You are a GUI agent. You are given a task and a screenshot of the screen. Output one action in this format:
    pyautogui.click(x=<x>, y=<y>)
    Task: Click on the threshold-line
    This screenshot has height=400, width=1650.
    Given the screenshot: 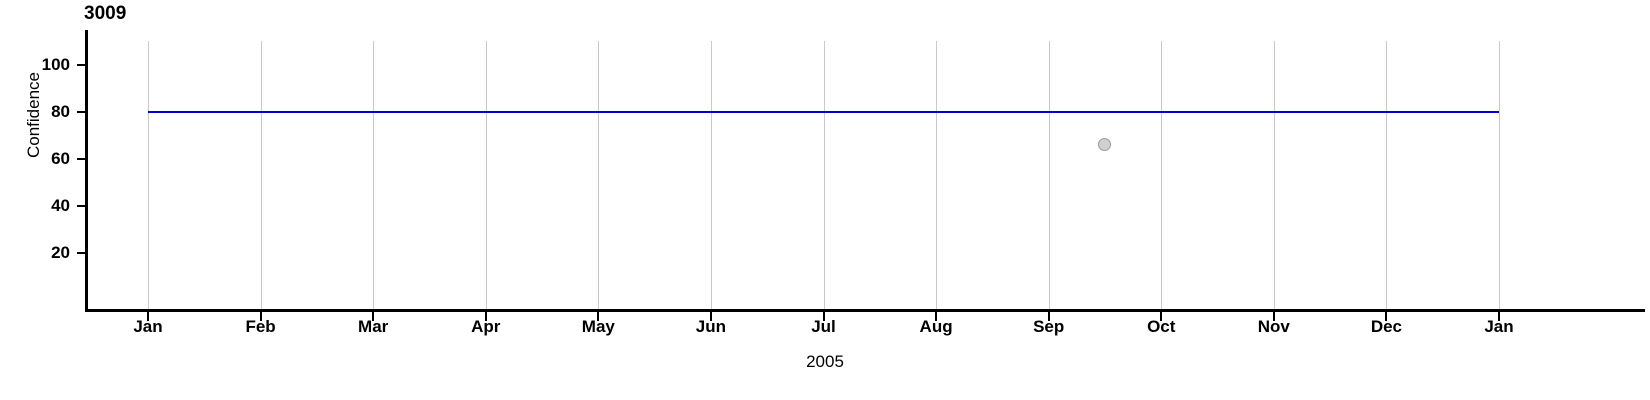 What is the action you would take?
    pyautogui.click(x=823, y=111)
    